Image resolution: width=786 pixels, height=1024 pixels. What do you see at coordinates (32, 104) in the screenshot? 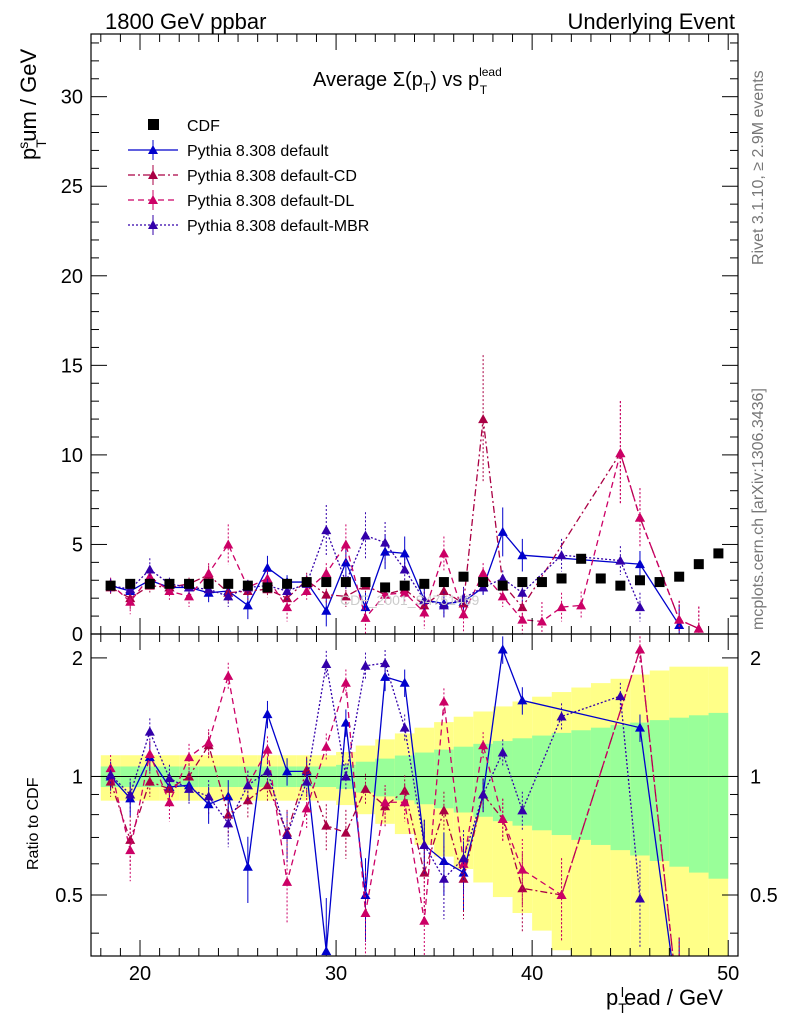
I see `y-axis-label: pTsum / GeV` at bounding box center [32, 104].